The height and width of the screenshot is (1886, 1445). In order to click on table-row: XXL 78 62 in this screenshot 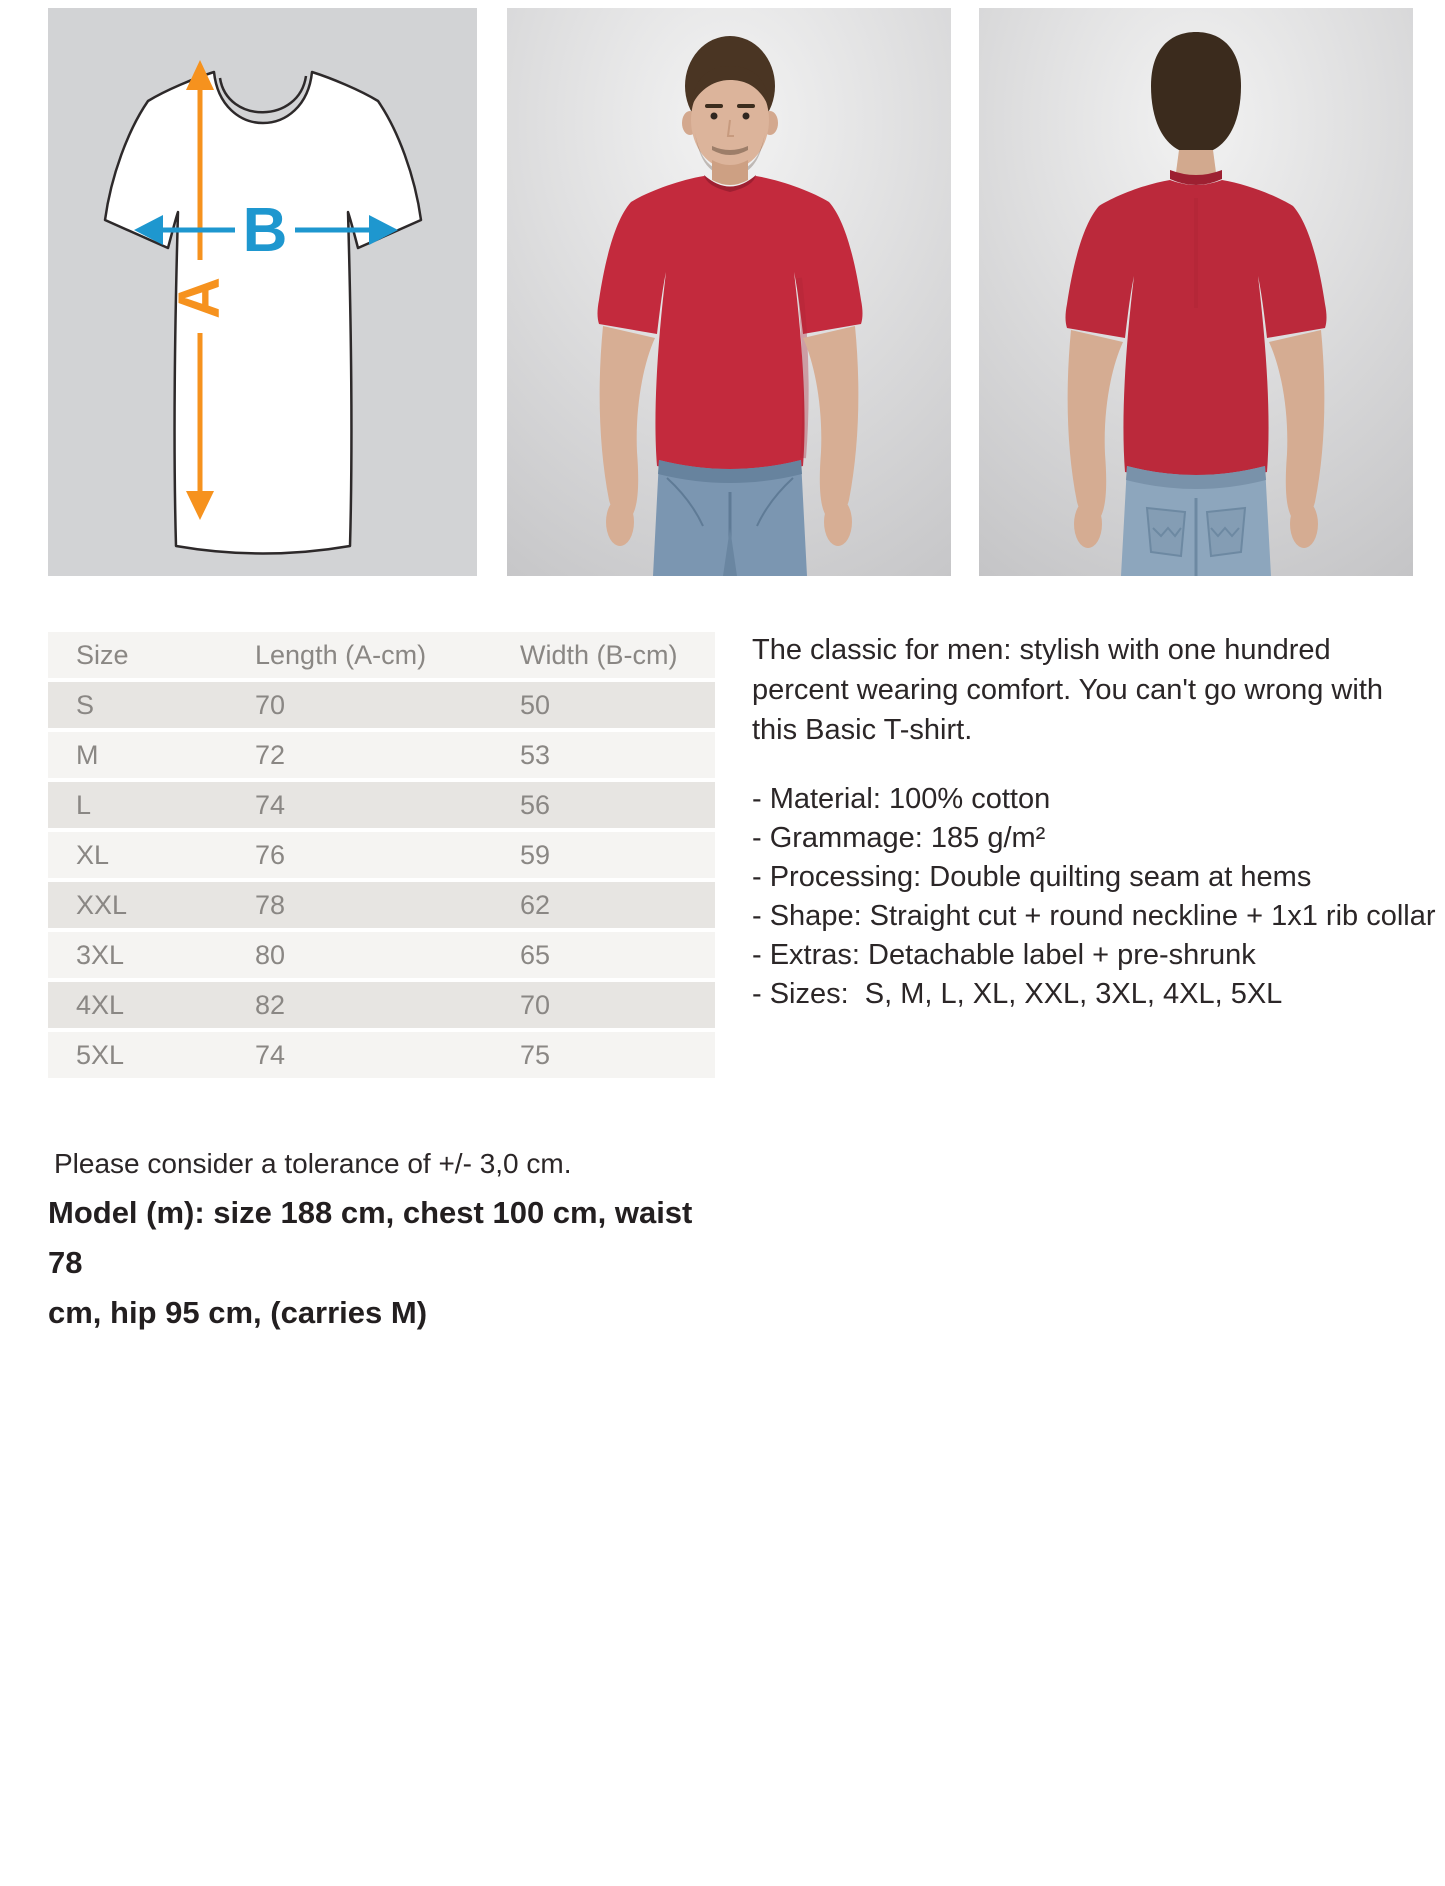, I will do `click(381, 907)`.